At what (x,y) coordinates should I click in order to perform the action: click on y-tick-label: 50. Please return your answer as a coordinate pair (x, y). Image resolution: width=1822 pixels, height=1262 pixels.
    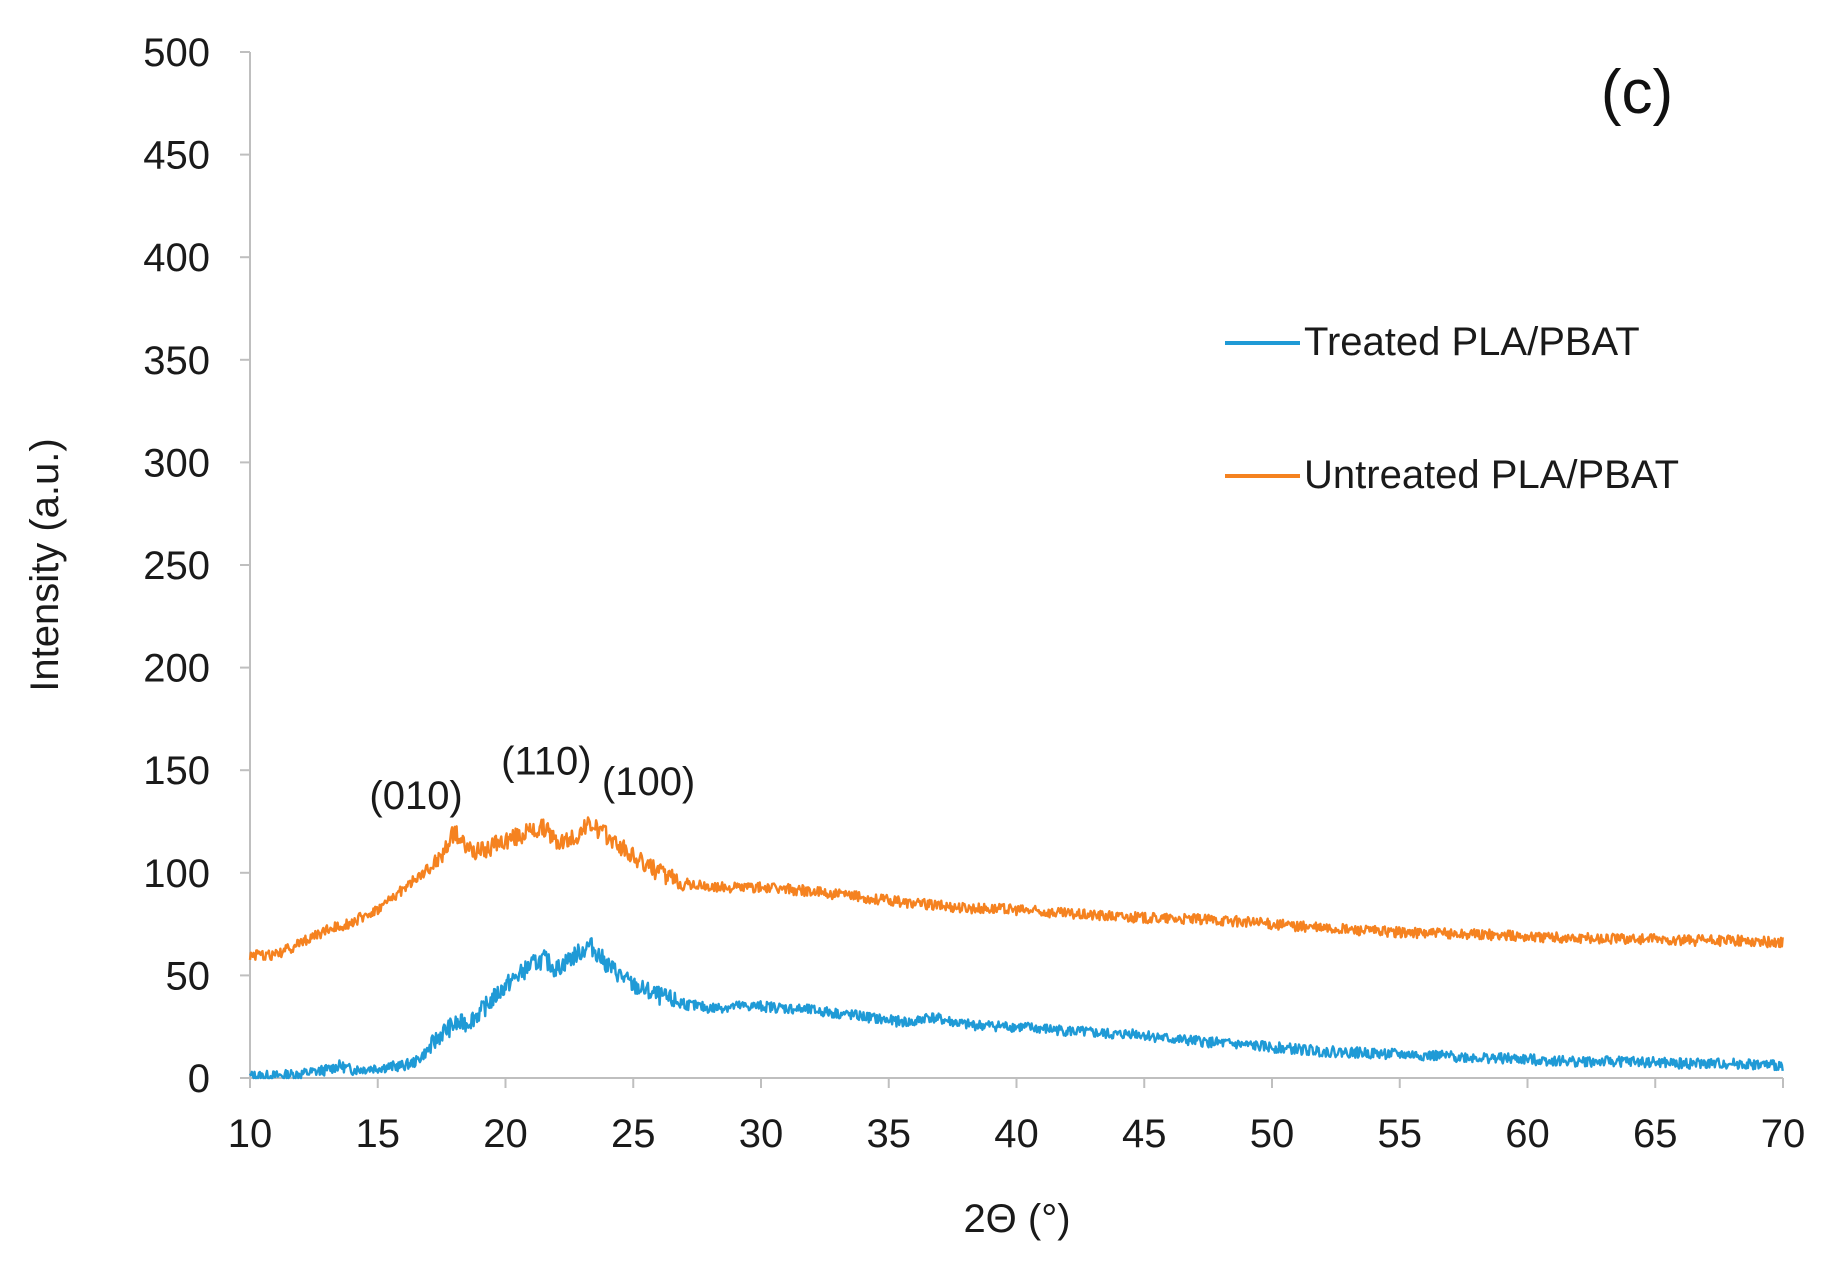
    Looking at the image, I should click on (188, 976).